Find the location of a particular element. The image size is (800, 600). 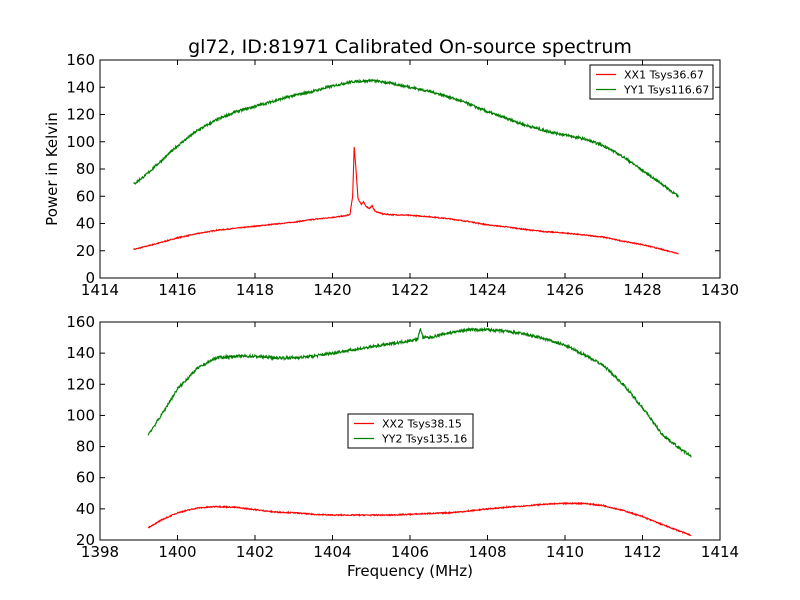

x-tick-label: 1428 is located at coordinates (642, 290).